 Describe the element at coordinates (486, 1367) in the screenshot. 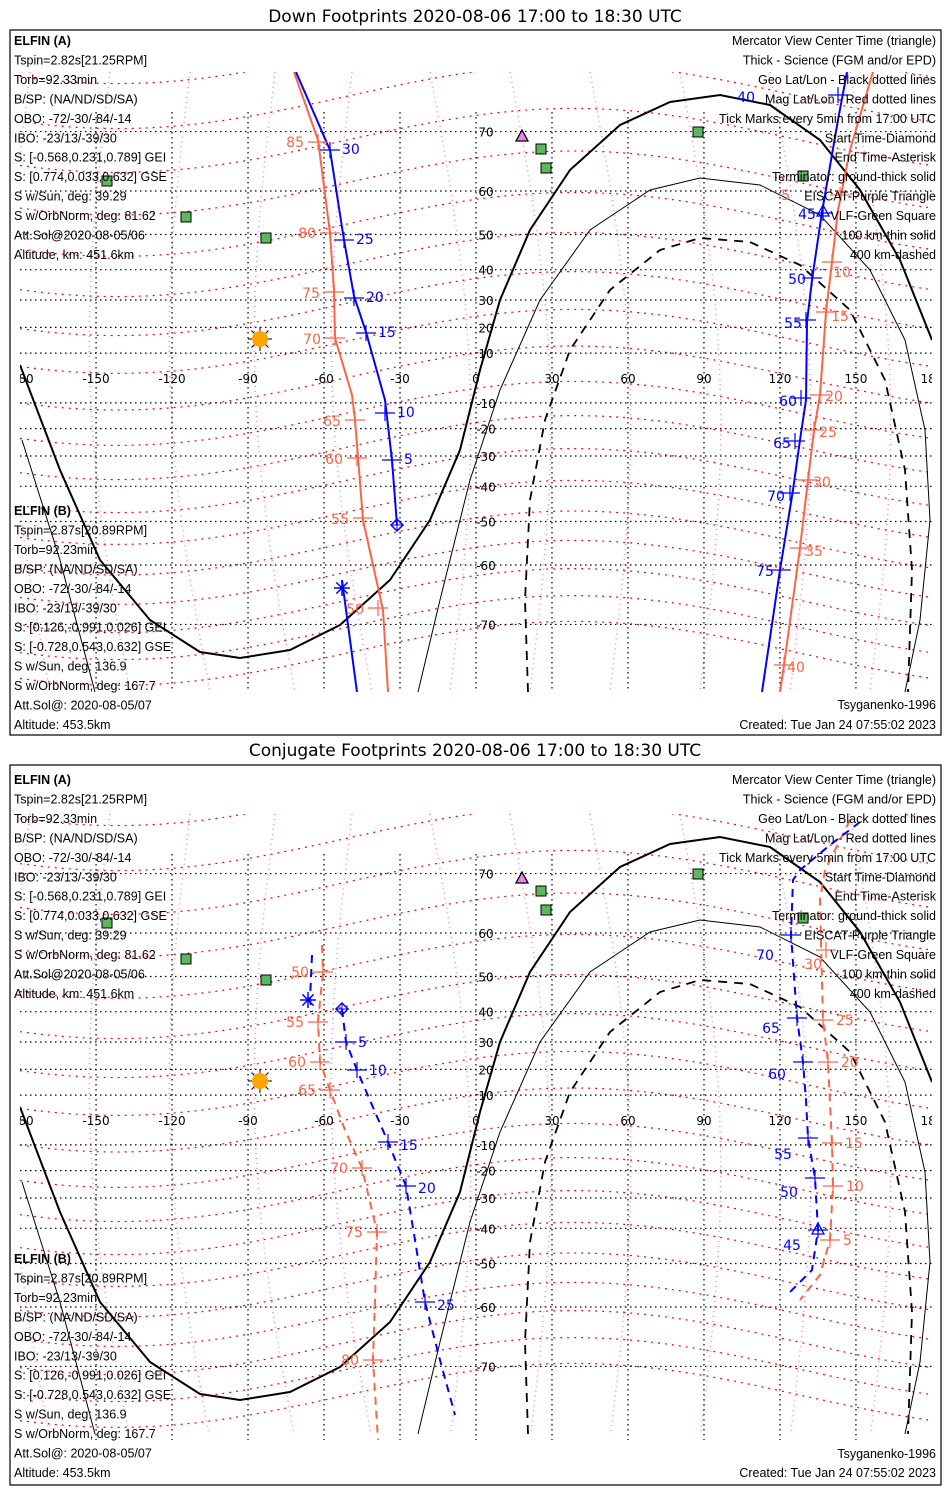

I see `latitude-tick-label: -70` at that location.